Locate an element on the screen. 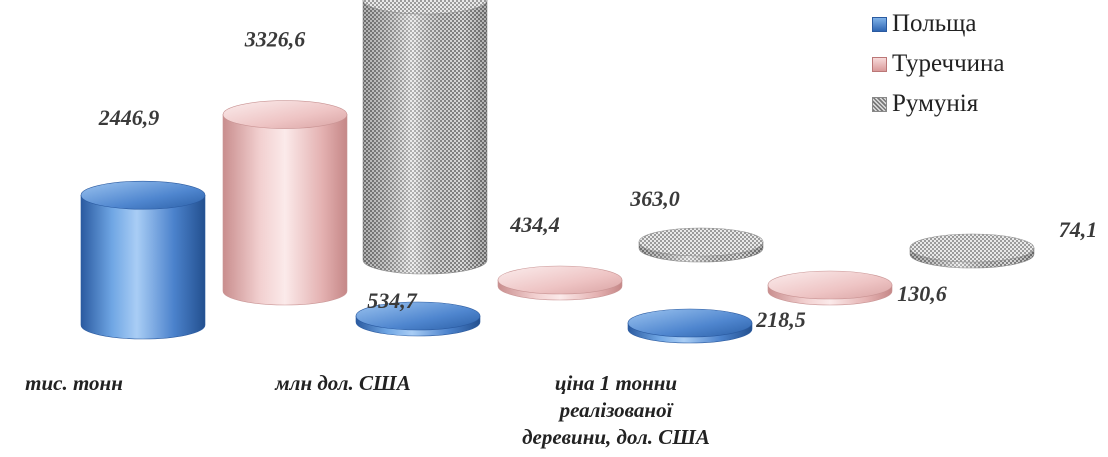  value-label-romania-1: 363,0 is located at coordinates (654, 198).